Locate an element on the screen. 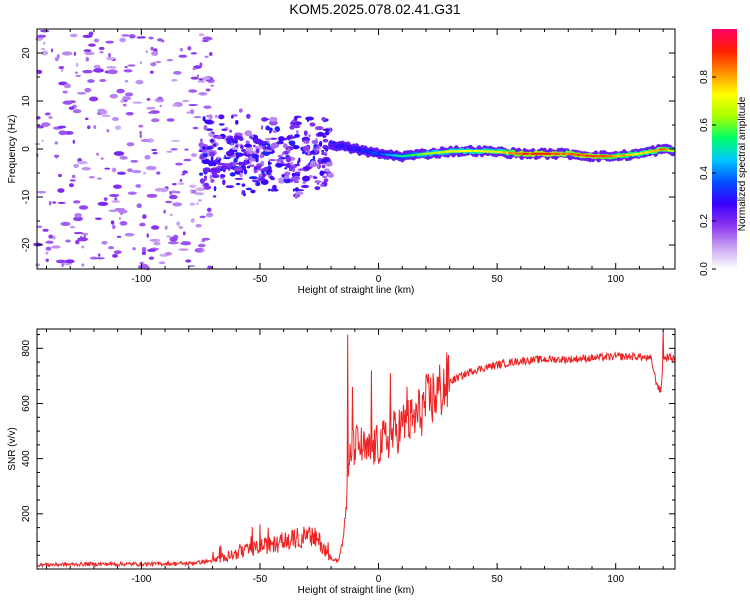 Image resolution: width=750 pixels, height=600 pixels. x-tick-label: 100 is located at coordinates (615, 279).